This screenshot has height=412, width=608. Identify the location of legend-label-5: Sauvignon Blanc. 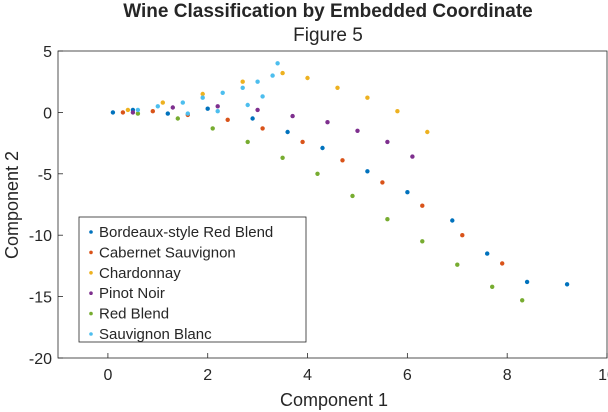
(155, 334).